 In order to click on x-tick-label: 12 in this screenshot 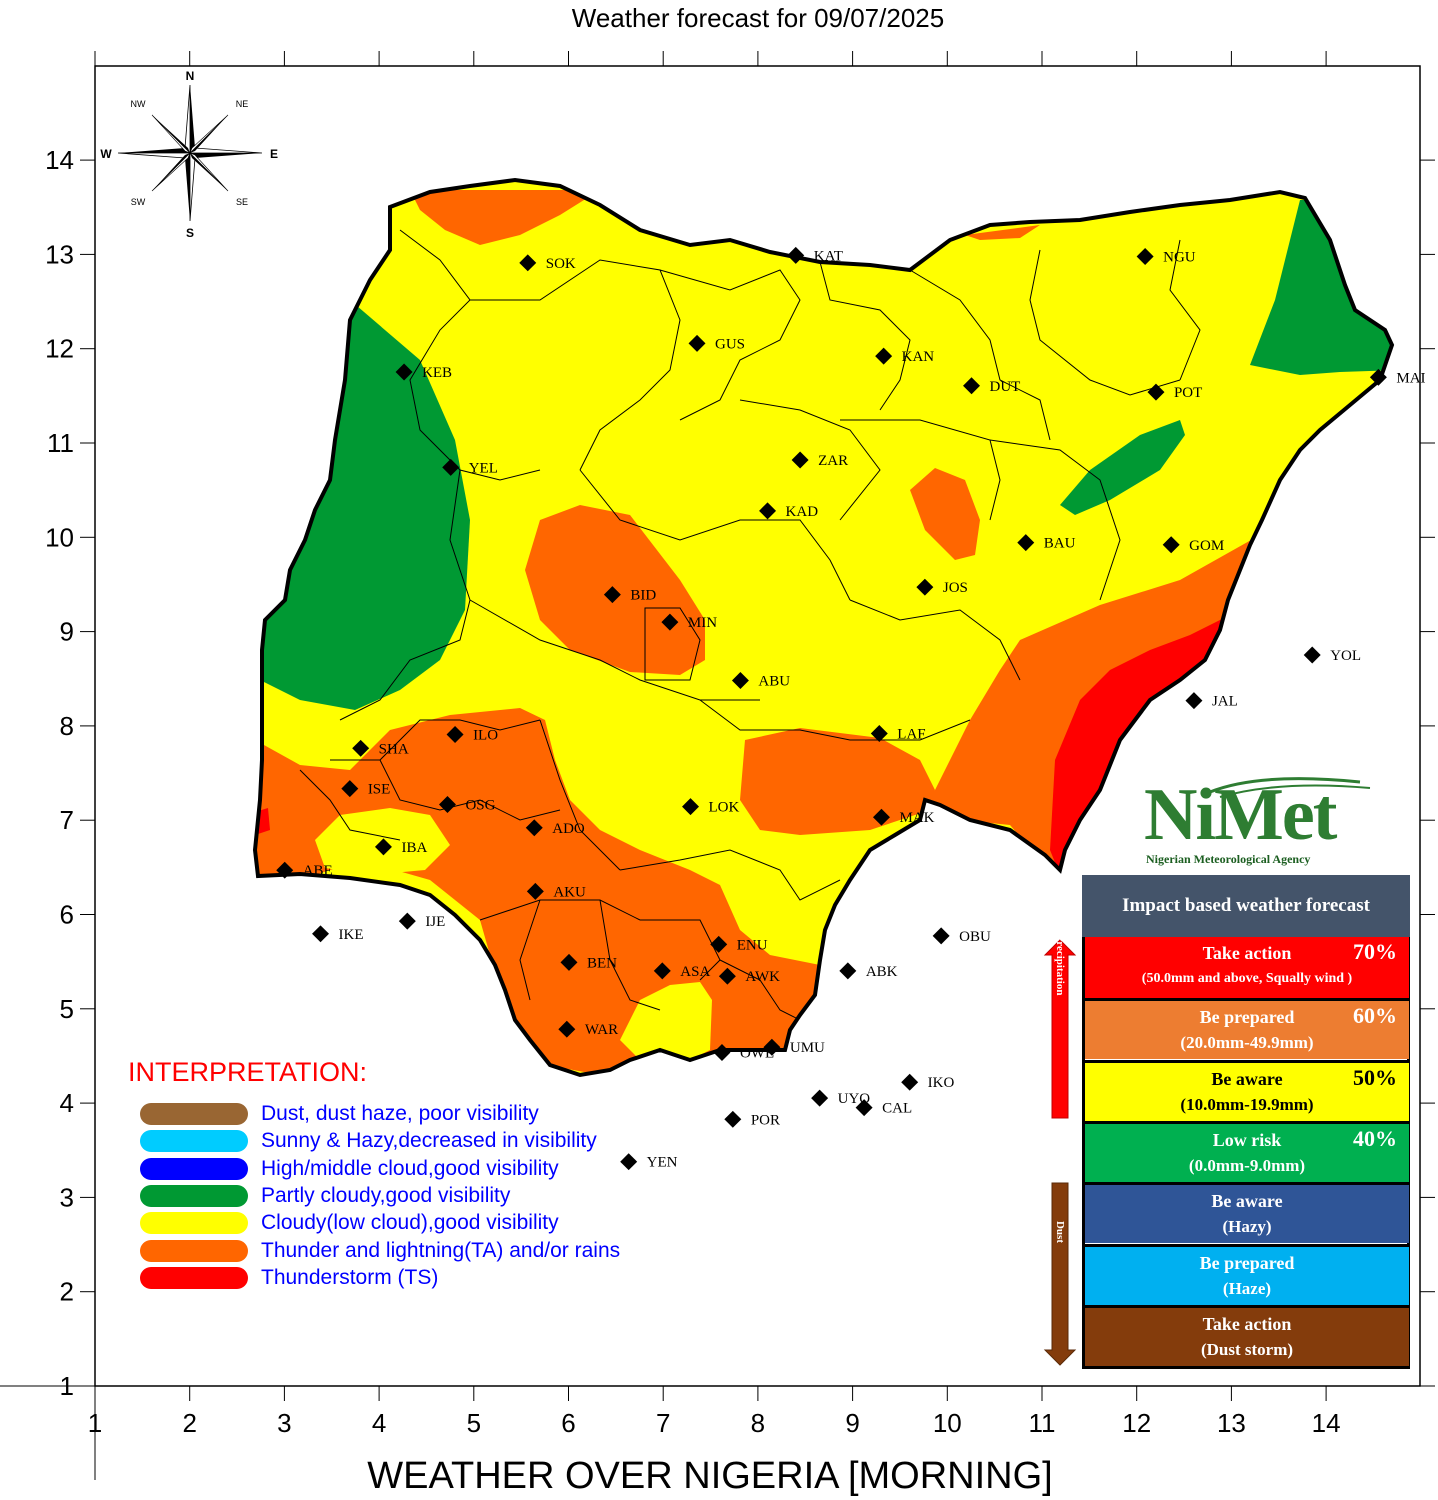, I will do `click(1136, 1423)`.